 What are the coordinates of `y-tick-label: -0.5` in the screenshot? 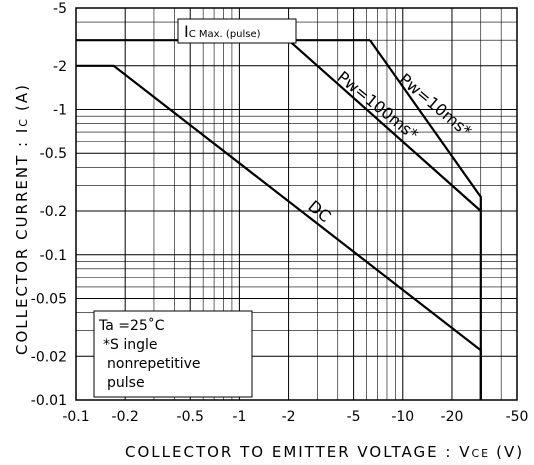 It's located at (53, 154).